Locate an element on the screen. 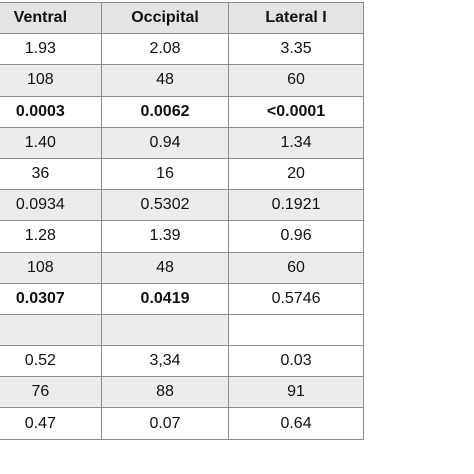 The height and width of the screenshot is (474, 474). table-cell: 0.07 is located at coordinates (165, 423).